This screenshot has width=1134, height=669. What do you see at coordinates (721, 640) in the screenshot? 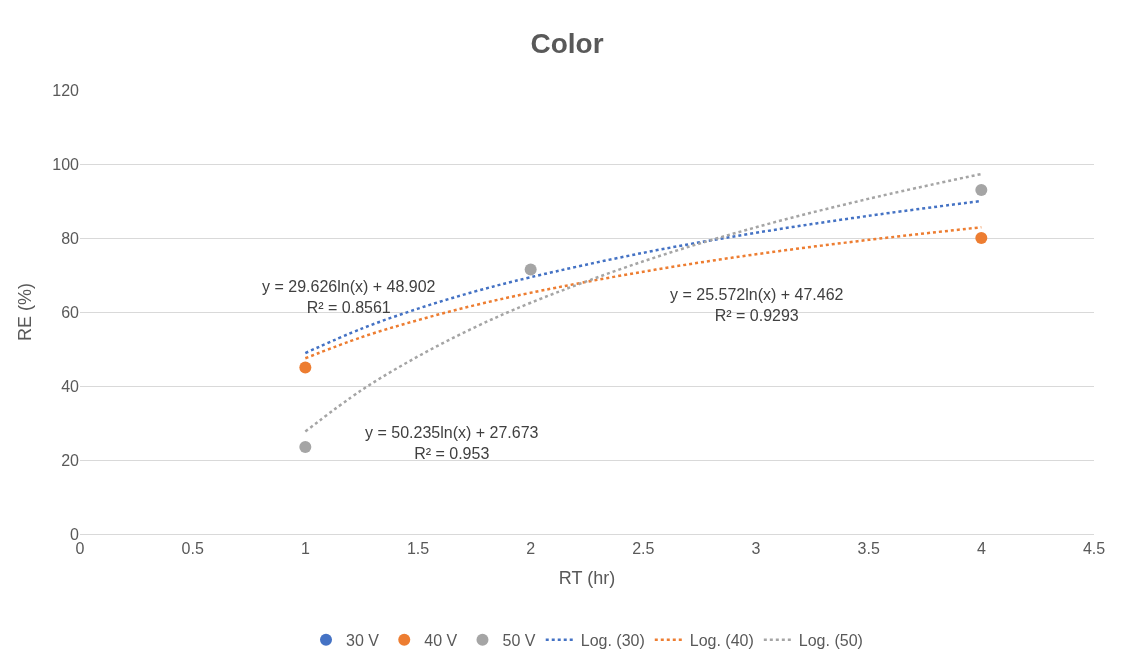
I see `legend-label: Log. (40)` at bounding box center [721, 640].